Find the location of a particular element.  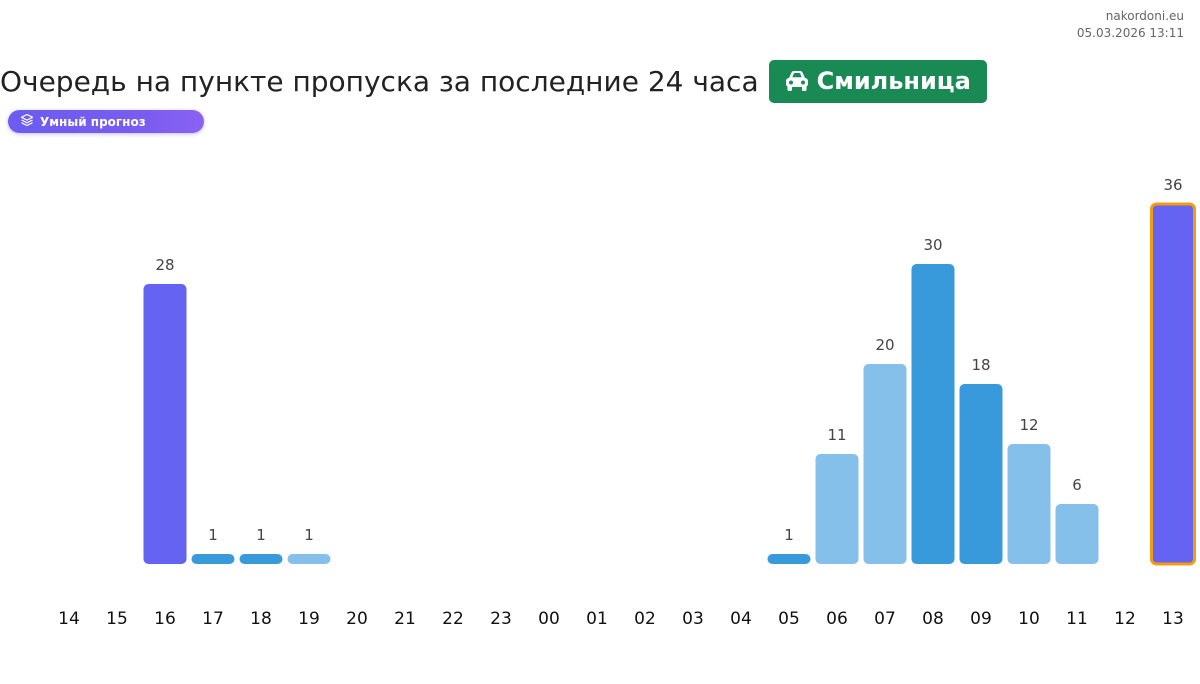

x-tick-label: 18 is located at coordinates (261, 619).